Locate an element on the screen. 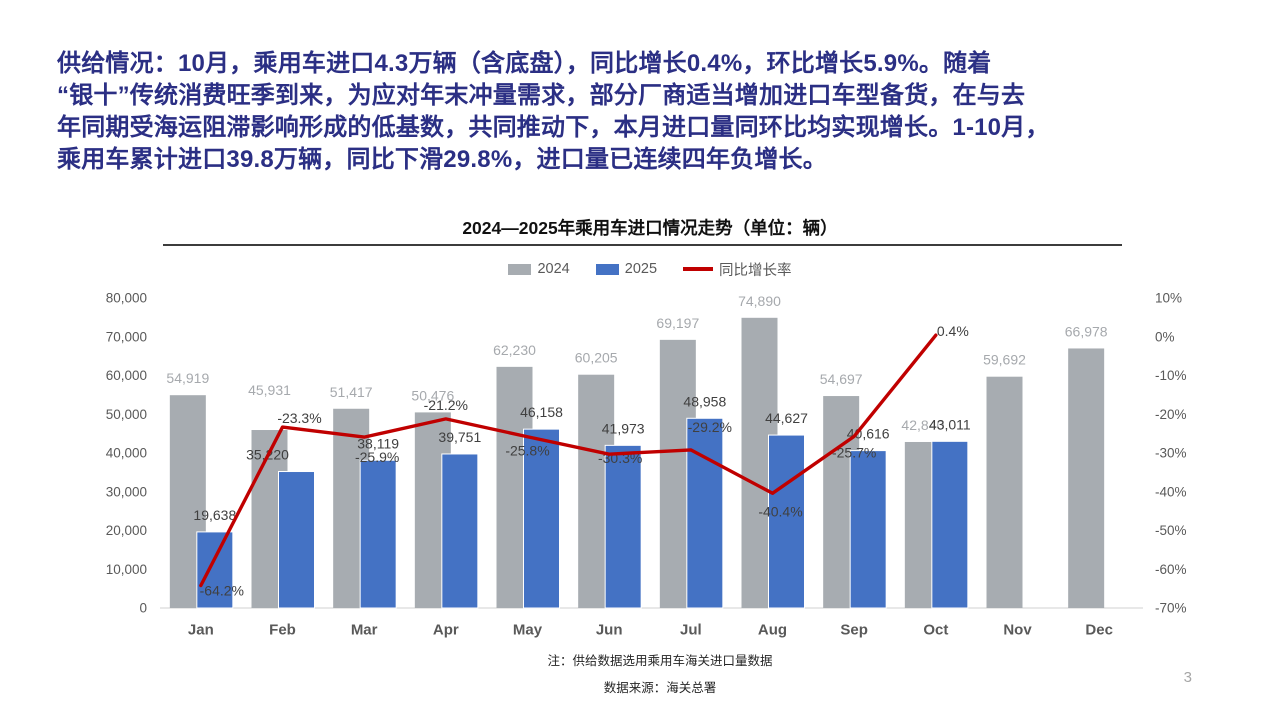 The height and width of the screenshot is (720, 1280). label-2025-mar: 38,119 is located at coordinates (378, 443).